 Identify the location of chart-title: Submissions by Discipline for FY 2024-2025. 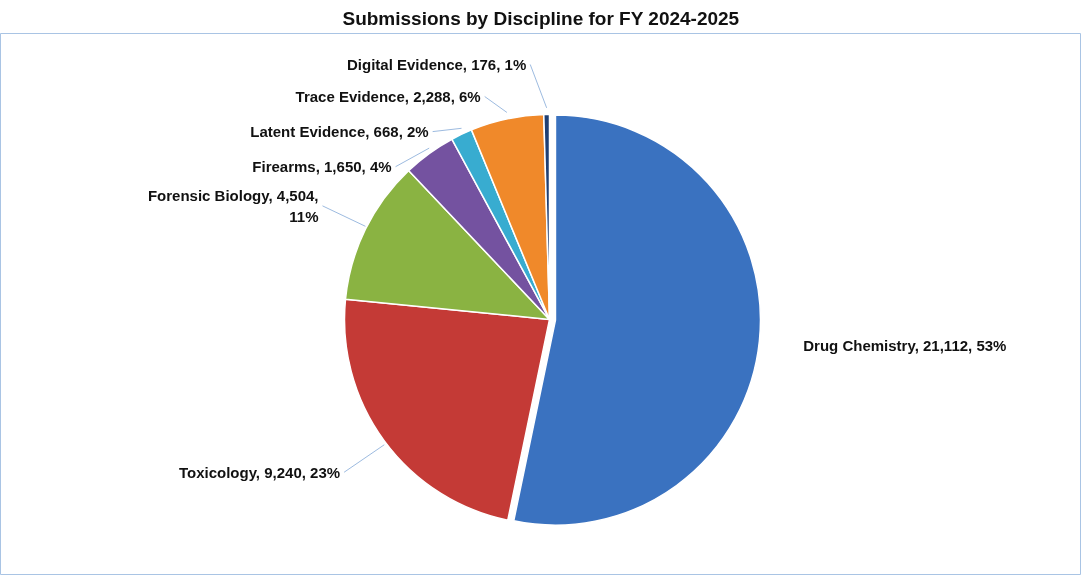
(541, 18).